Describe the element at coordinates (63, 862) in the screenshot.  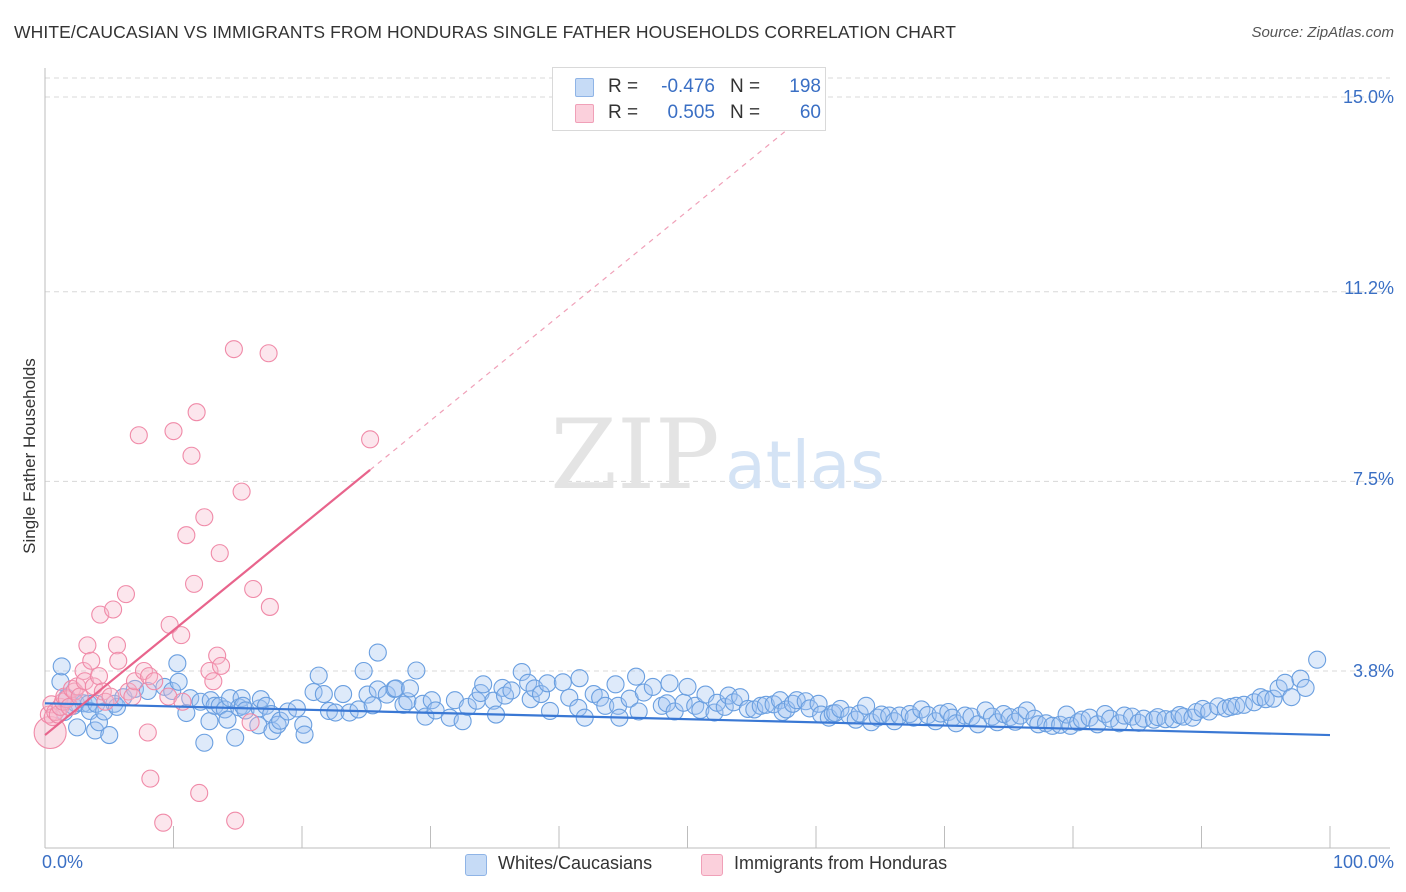
I see `x-min-label: 0.0%` at that location.